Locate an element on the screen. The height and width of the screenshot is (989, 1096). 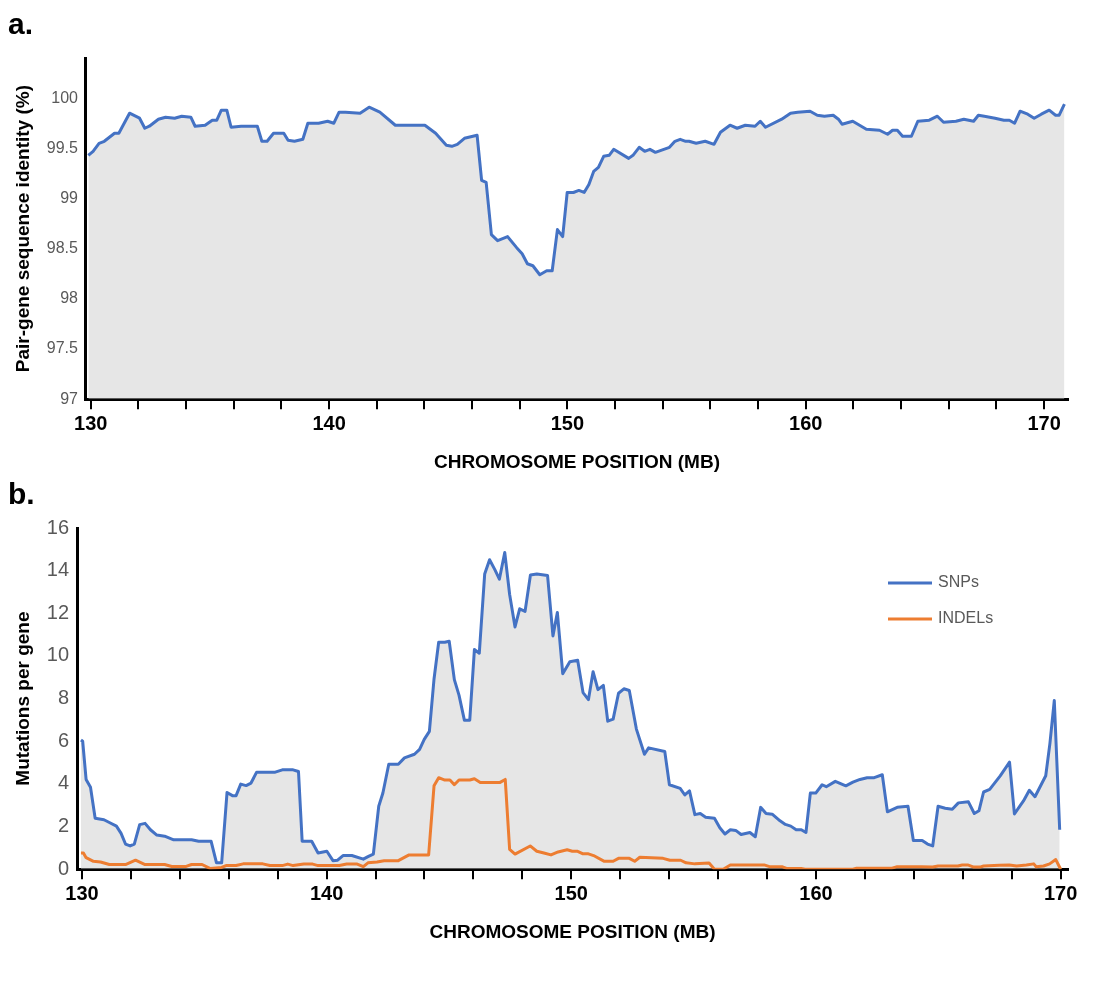
y-axis-title: Mutations per gene is located at coordinates (22, 698).